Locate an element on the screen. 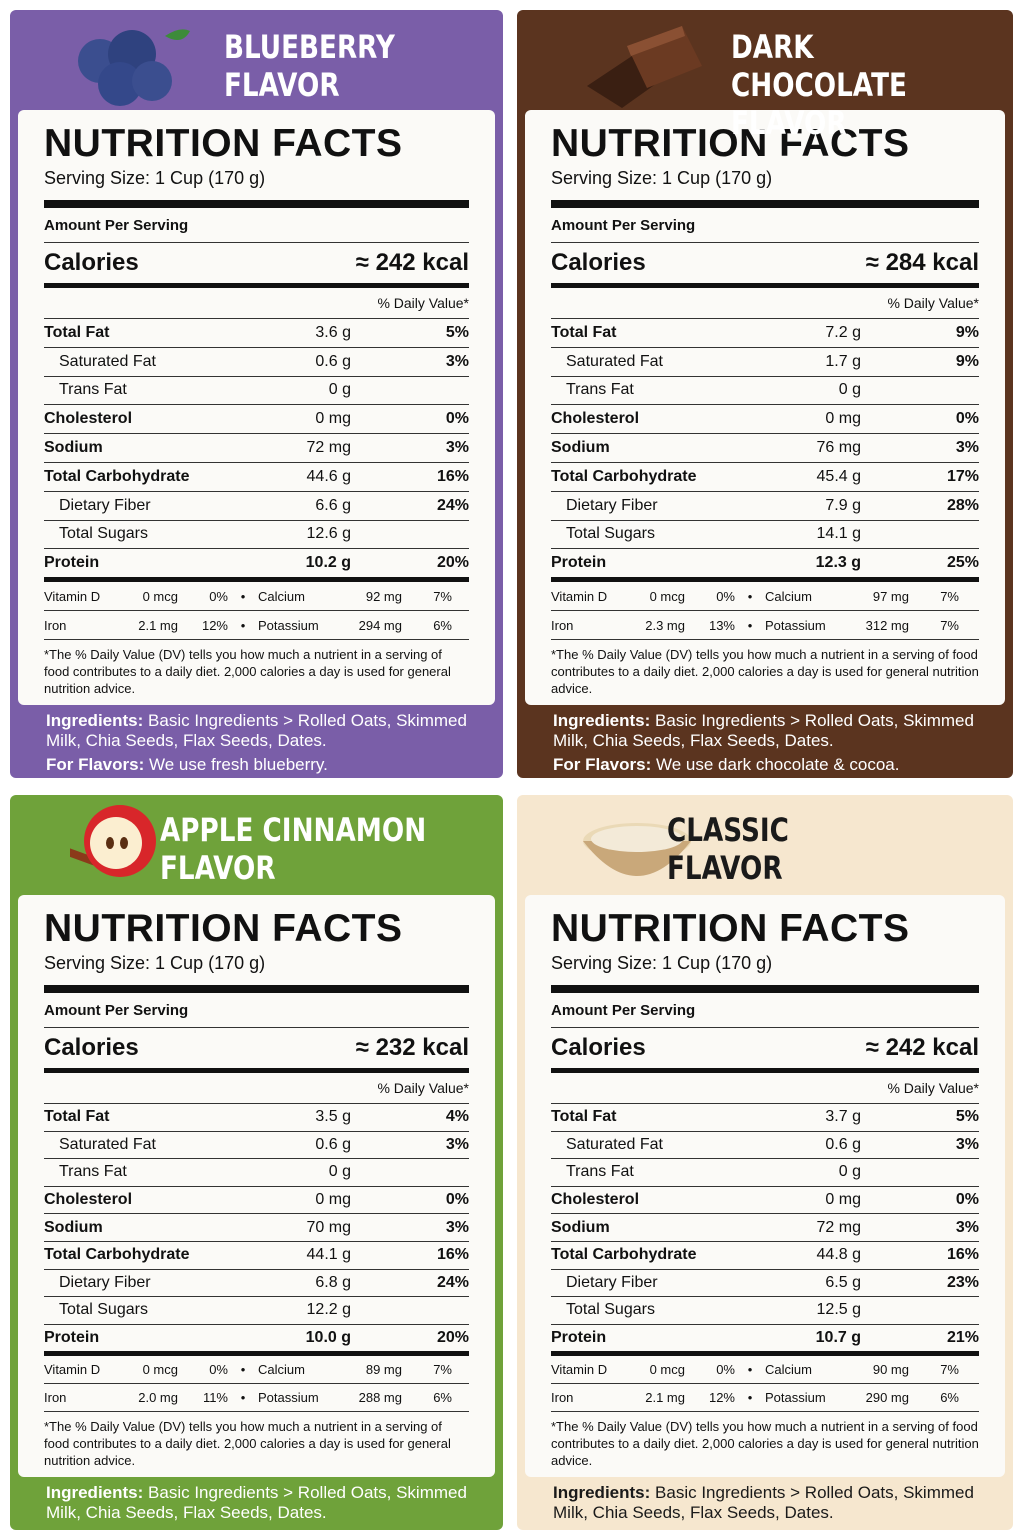  nutrient-dv: 16% is located at coordinates (452, 1255).